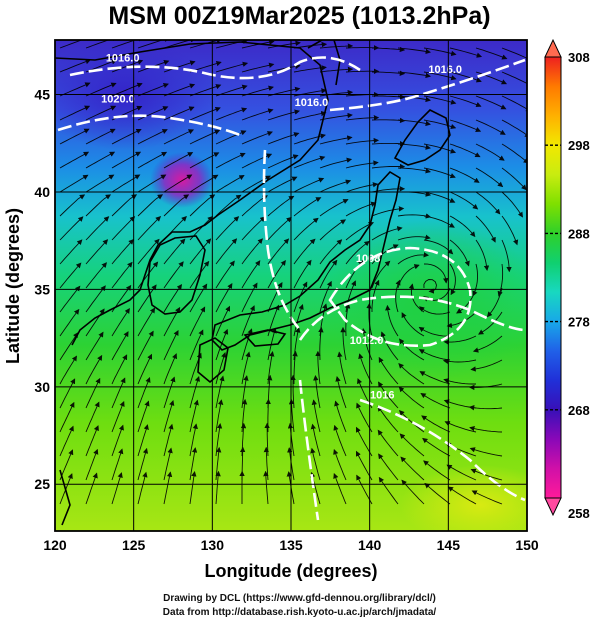 The image size is (599, 625). Describe the element at coordinates (463, 498) in the screenshot. I see `warmest-region` at that location.